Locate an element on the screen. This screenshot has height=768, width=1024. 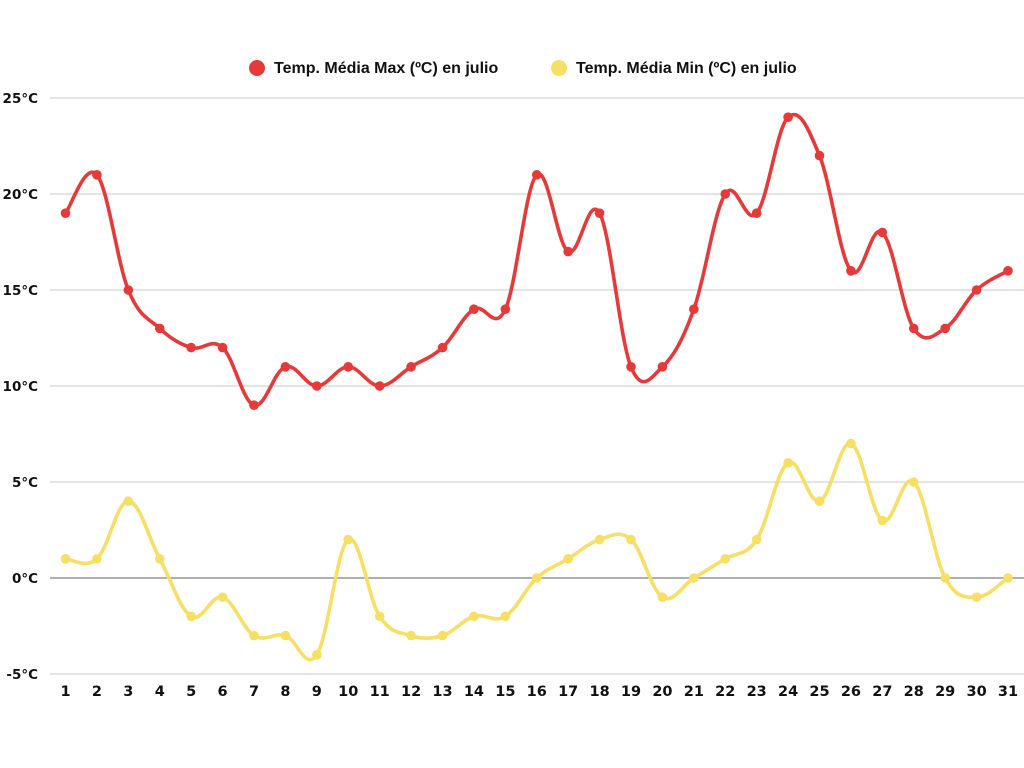
x-tick-label: 11 is located at coordinates (380, 692).